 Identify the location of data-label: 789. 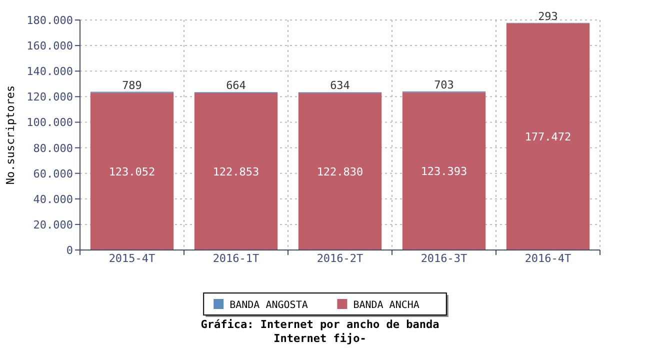
(132, 85).